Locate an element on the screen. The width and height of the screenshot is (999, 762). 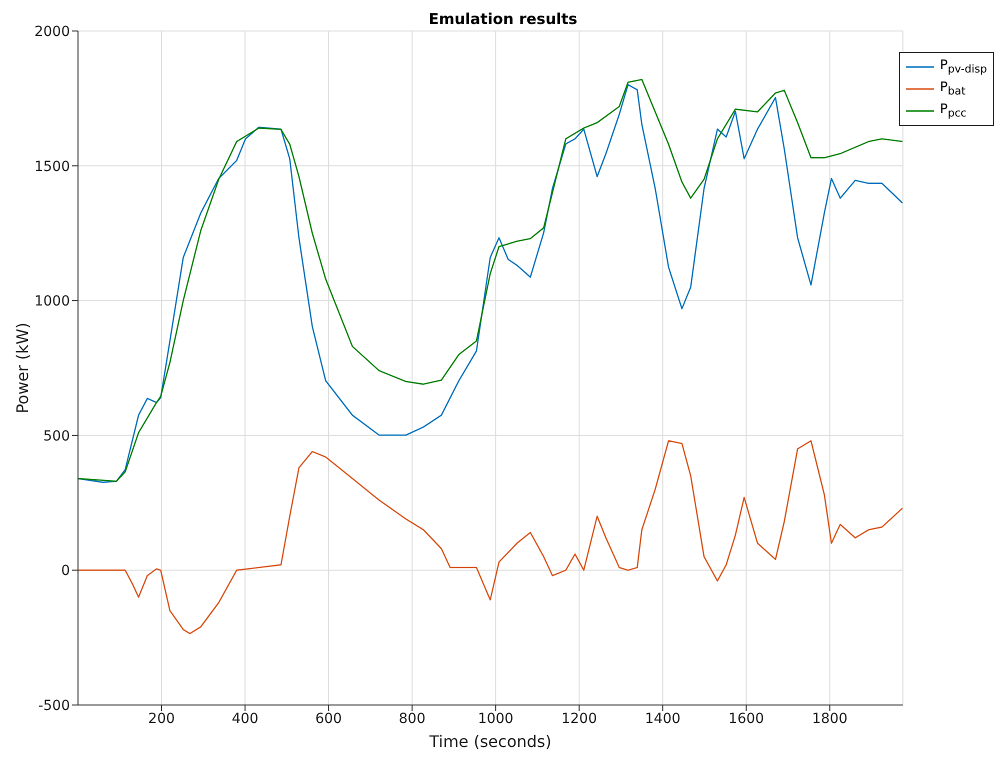
x-tick-label: 1800 is located at coordinates (830, 718).